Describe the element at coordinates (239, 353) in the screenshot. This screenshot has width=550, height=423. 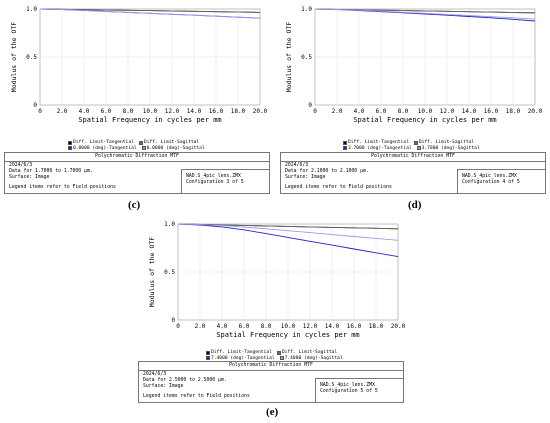
I see `legend-item: Diff. Limit-Tangential` at that location.